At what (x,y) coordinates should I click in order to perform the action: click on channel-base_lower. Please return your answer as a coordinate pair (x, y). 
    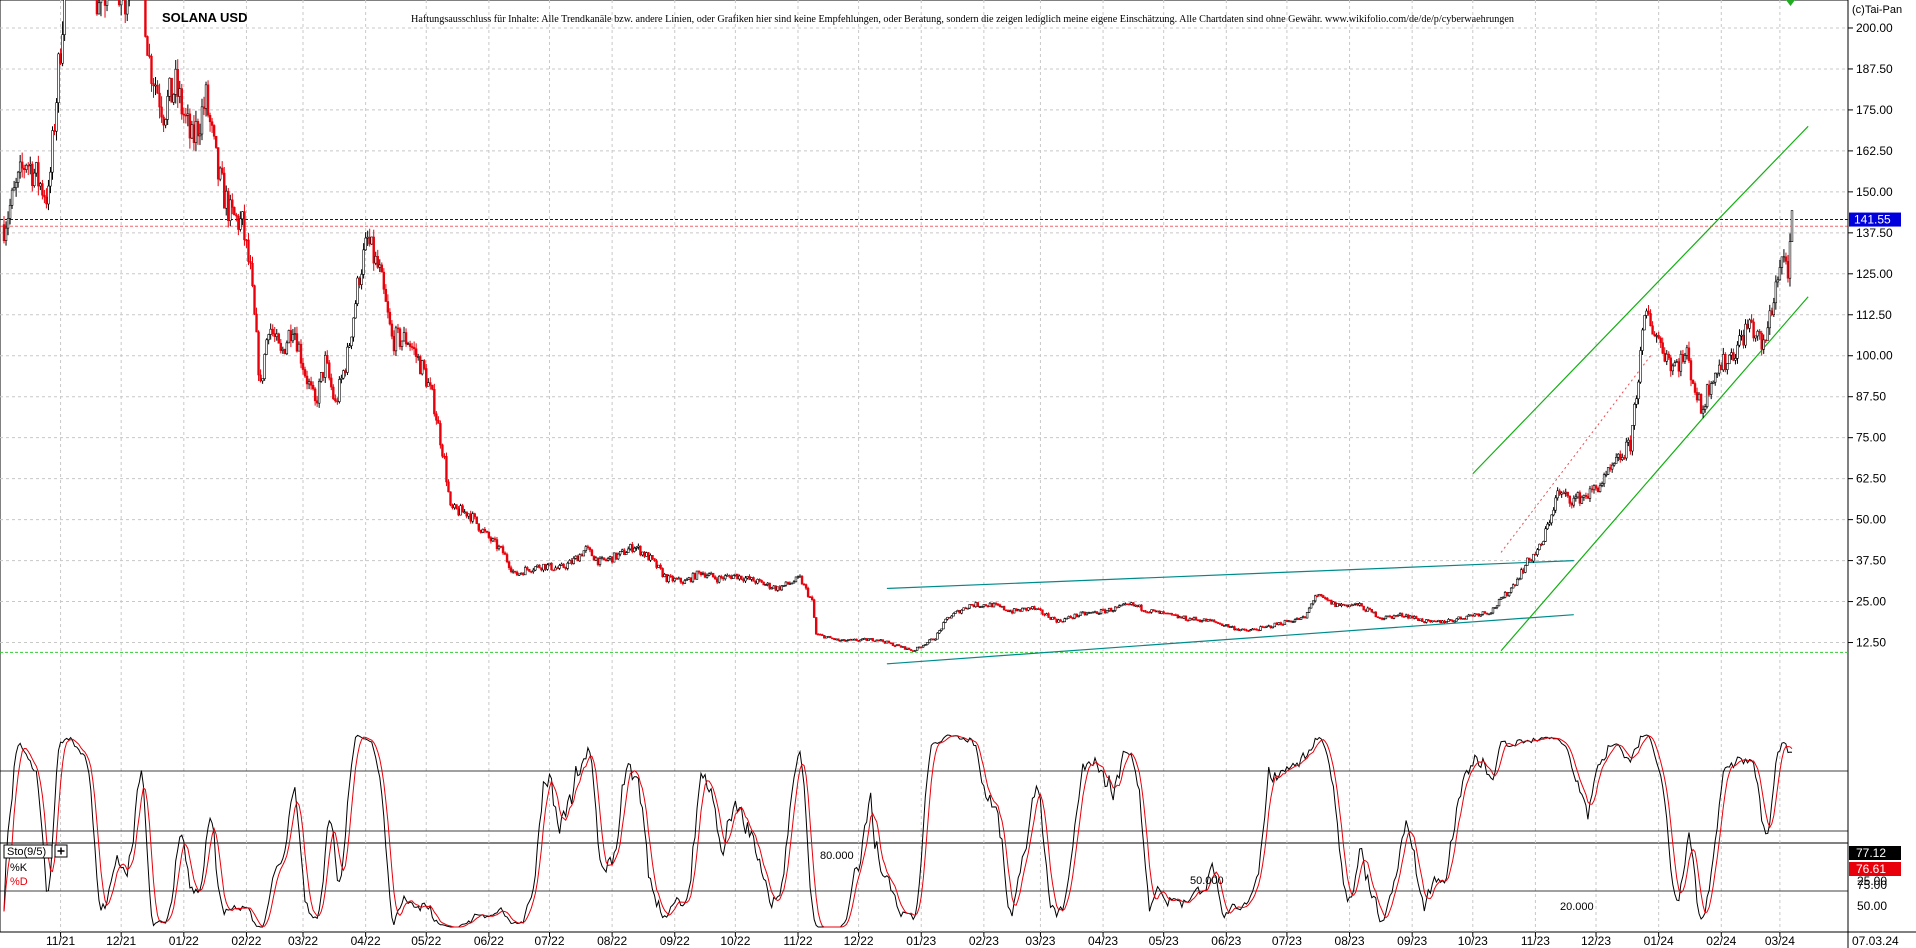
    Looking at the image, I should click on (1230, 639).